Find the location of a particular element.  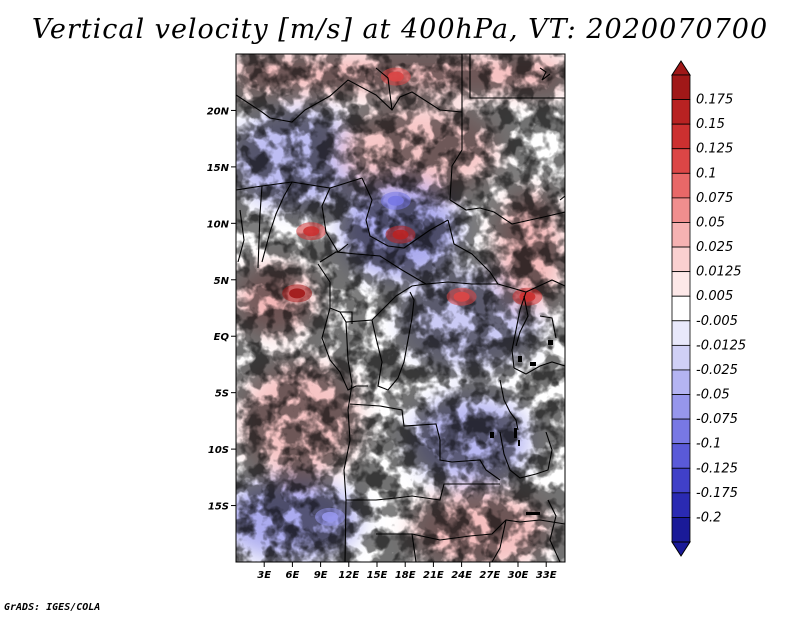

colorbar-label: 0.05 is located at coordinates (710, 222).